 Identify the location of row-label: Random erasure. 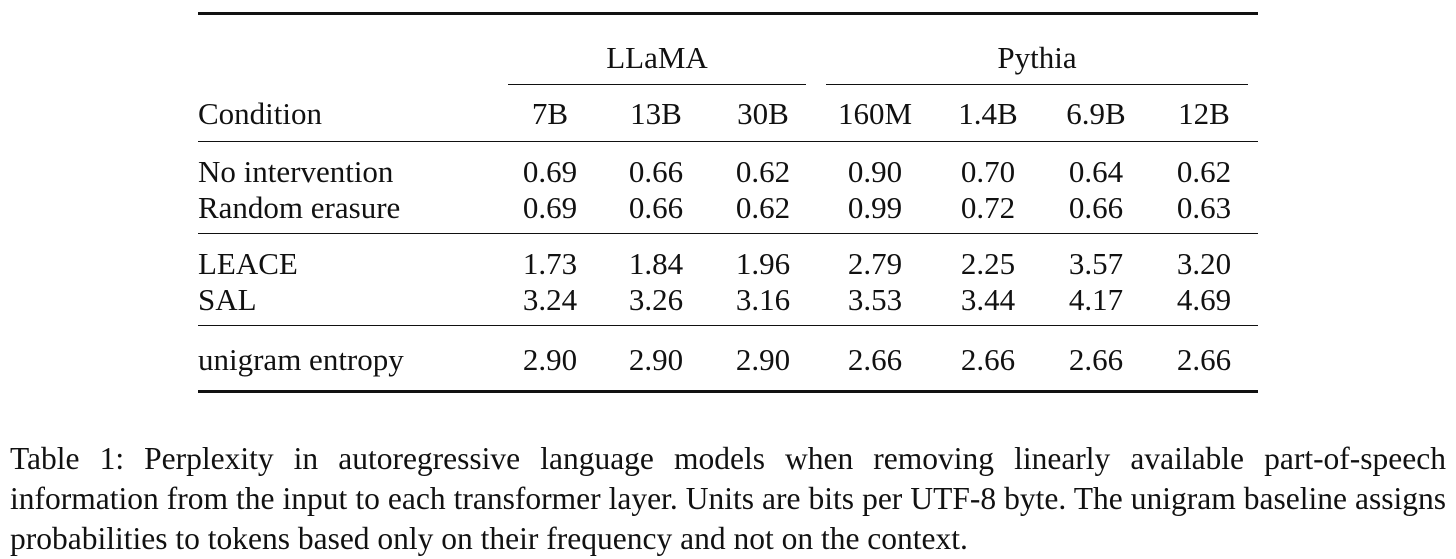
(299, 207).